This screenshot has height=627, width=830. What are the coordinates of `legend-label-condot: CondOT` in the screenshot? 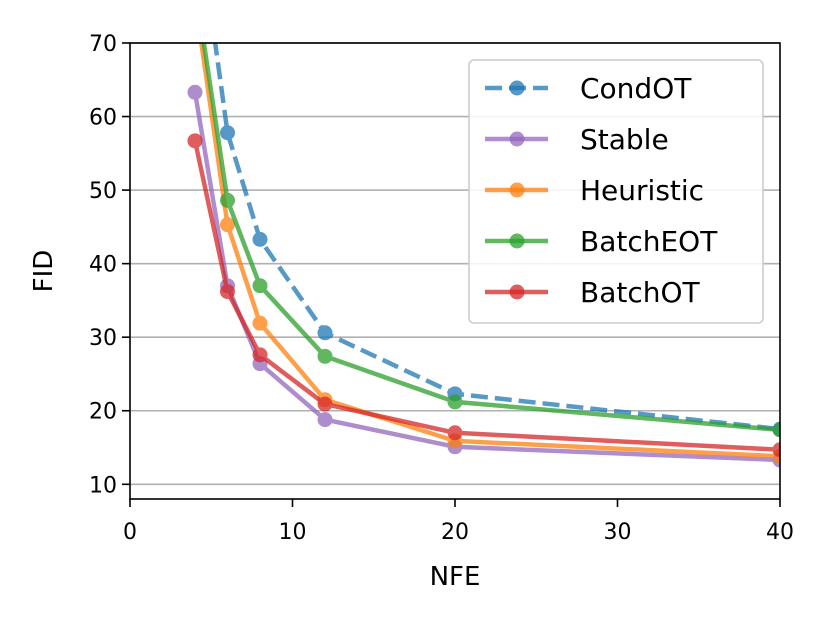 It's located at (636, 88).